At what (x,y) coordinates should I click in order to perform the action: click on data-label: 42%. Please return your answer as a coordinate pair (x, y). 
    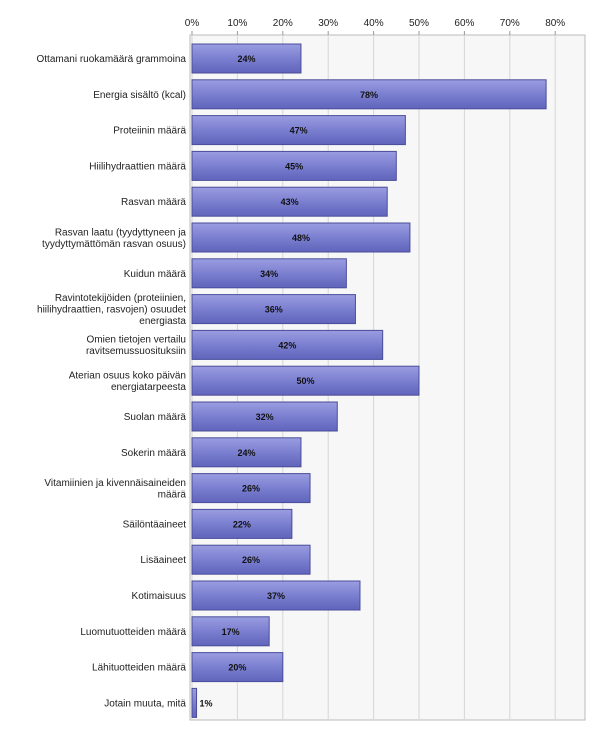
    Looking at the image, I should click on (287, 345).